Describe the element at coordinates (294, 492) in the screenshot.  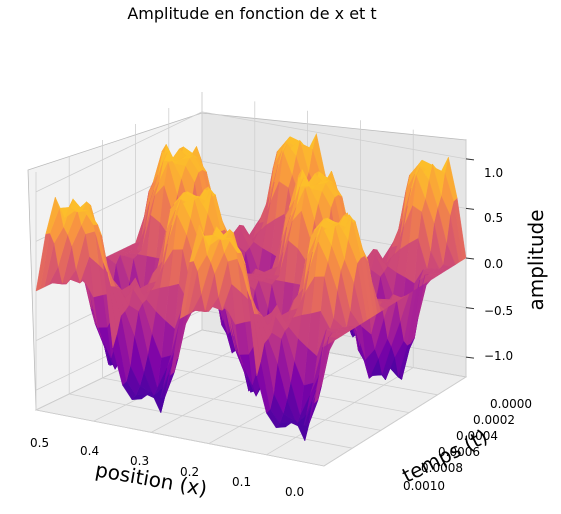
I see `x-tick-label: 0.0` at that location.